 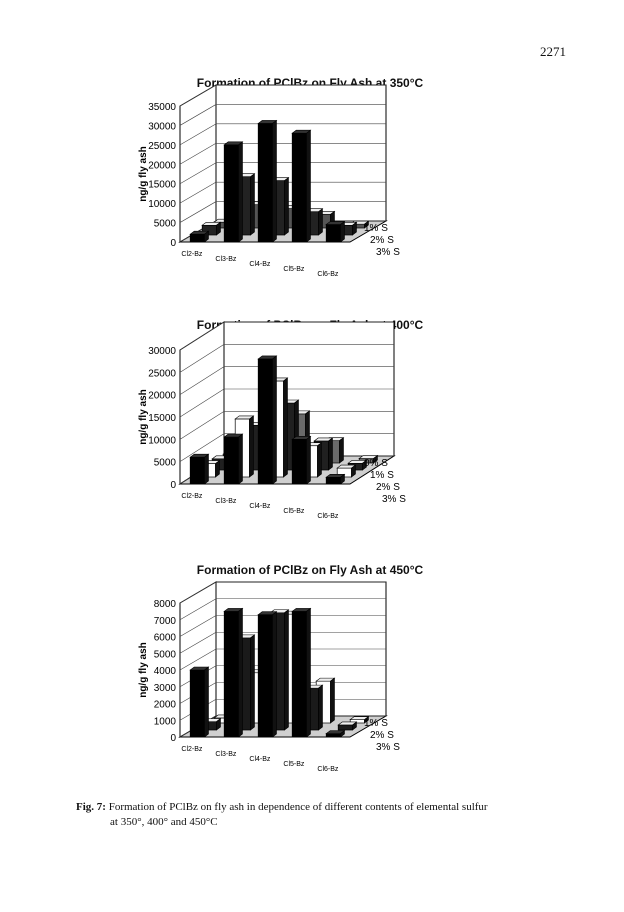 I want to click on y-tick-label: 7000, so click(x=165, y=621).